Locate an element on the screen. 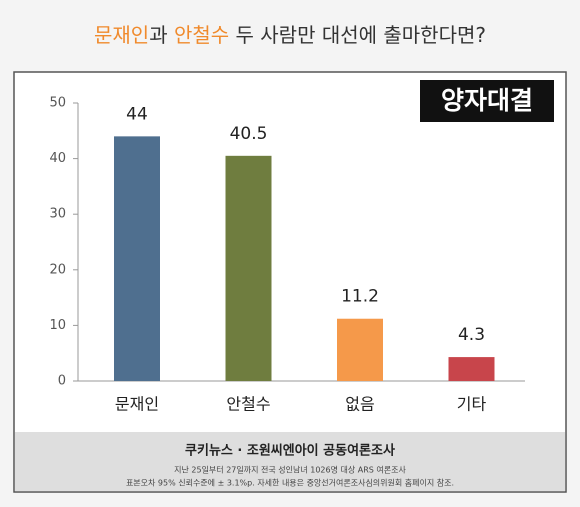 The width and height of the screenshot is (580, 507). value-label: 4.3 is located at coordinates (471, 335).